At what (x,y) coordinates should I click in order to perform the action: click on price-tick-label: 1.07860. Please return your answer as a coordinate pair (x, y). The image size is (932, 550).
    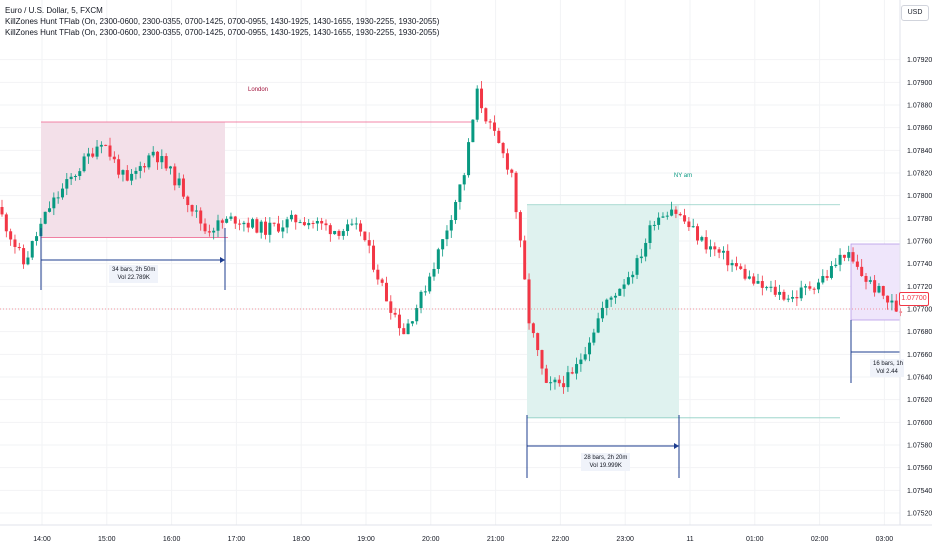
    Looking at the image, I should click on (919, 128).